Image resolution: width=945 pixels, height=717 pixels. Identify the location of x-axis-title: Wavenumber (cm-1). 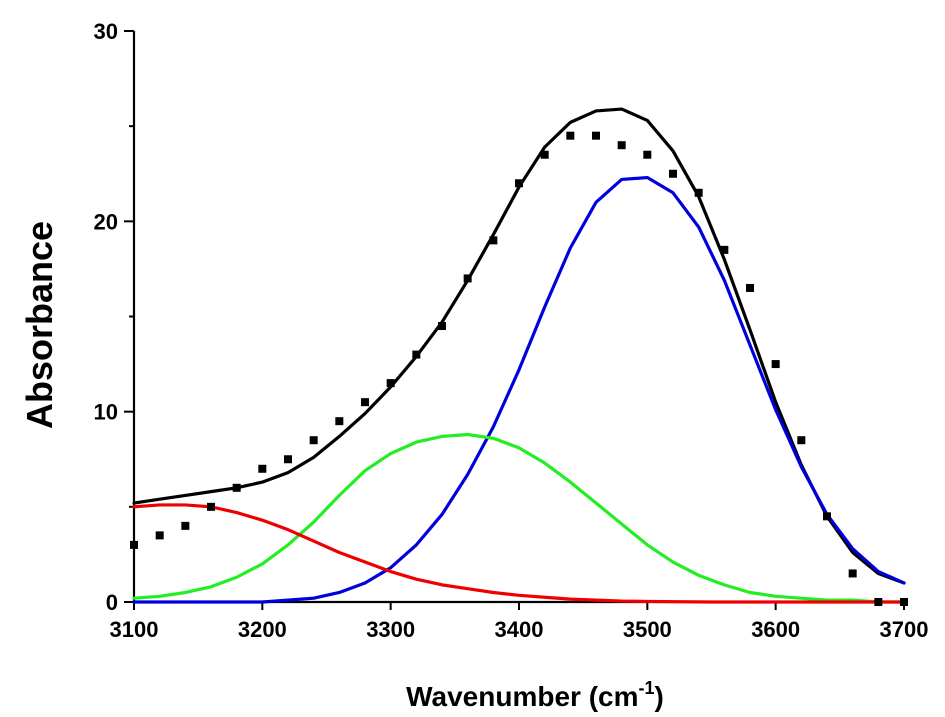
(535, 695).